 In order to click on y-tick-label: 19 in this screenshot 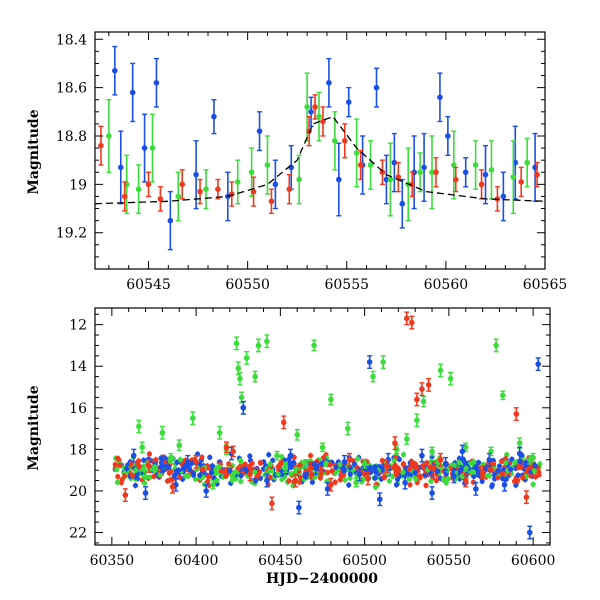, I will do `click(78, 185)`.